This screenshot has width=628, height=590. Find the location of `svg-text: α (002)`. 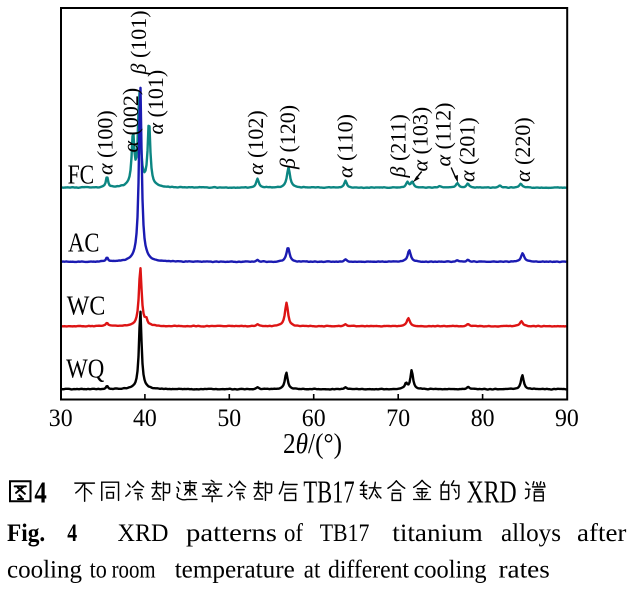

svg-text: α (002) is located at coordinates (130, 120).